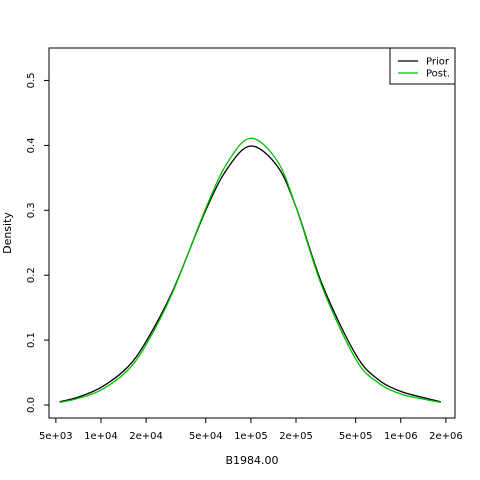 The image size is (480, 480). Describe the element at coordinates (438, 62) in the screenshot. I see `legend-label-prior: Prior` at that location.